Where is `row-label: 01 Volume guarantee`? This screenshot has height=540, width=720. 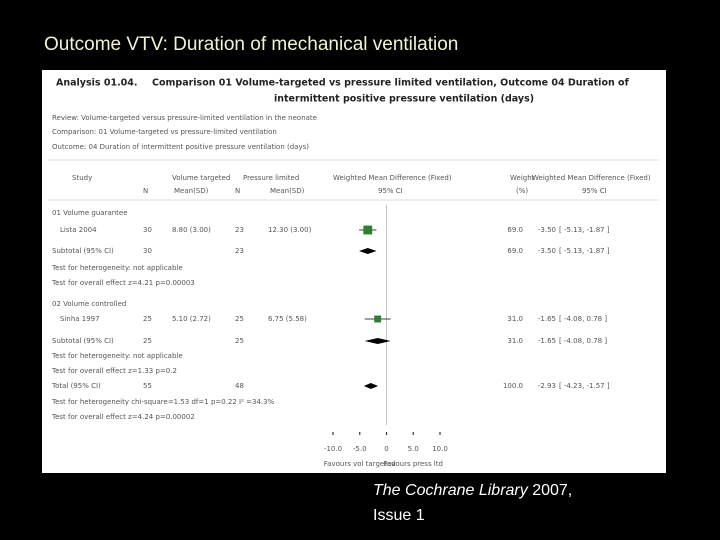 row-label: 01 Volume guarantee is located at coordinates (90, 213).